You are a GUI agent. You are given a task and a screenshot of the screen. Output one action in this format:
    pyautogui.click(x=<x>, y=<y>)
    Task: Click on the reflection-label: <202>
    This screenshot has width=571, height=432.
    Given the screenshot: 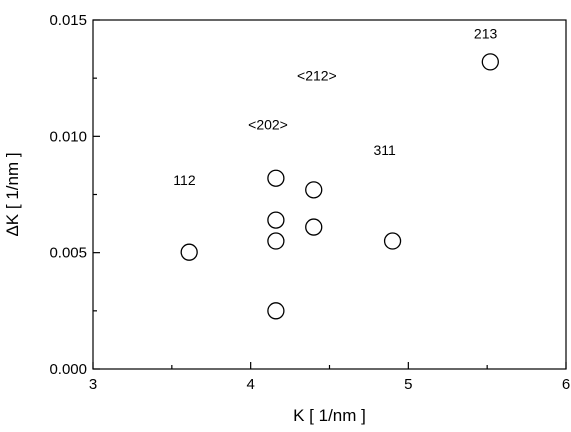 What is the action you would take?
    pyautogui.click(x=268, y=124)
    